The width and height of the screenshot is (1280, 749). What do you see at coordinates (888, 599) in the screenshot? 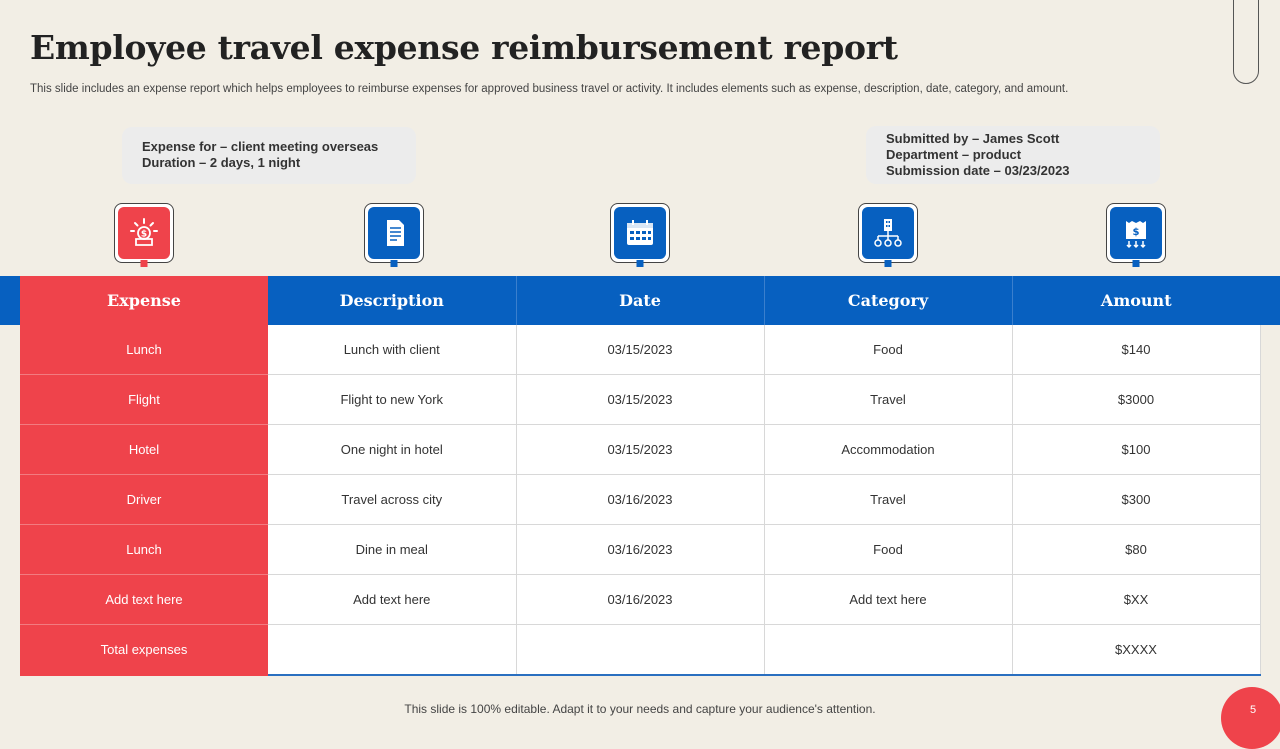
I see `category-cell: Add text here` at bounding box center [888, 599].